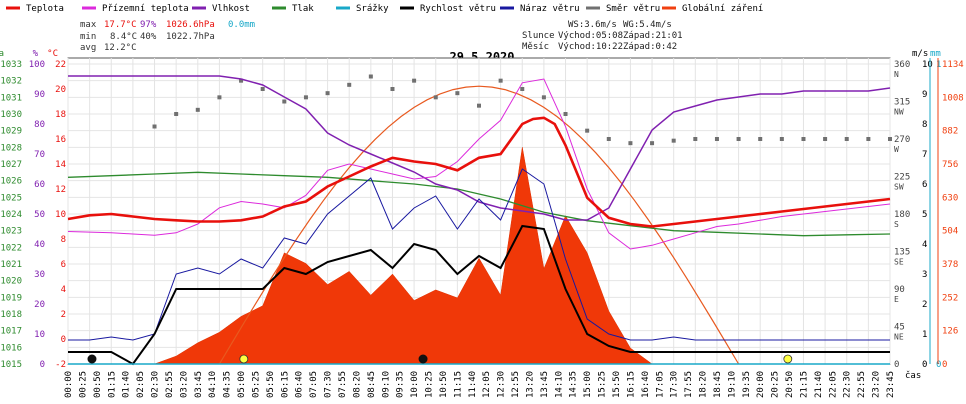 Image resolution: width=966 pixels, height=404 pixels. Describe the element at coordinates (896, 74) in the screenshot. I see `axis-tick-dir-name: N` at that location.